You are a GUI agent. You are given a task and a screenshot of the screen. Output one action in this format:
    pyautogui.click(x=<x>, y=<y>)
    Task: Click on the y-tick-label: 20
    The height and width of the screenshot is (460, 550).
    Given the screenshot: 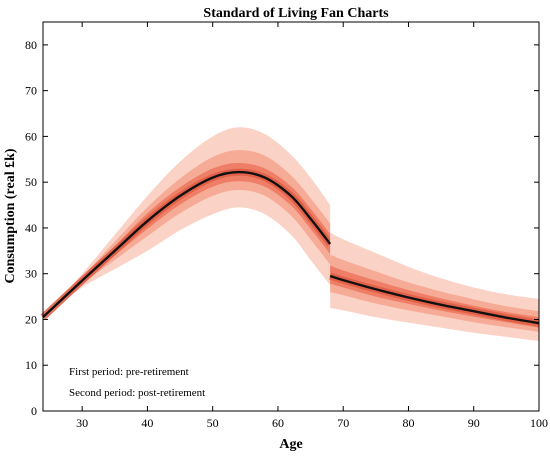 What is the action you would take?
    pyautogui.click(x=31, y=319)
    